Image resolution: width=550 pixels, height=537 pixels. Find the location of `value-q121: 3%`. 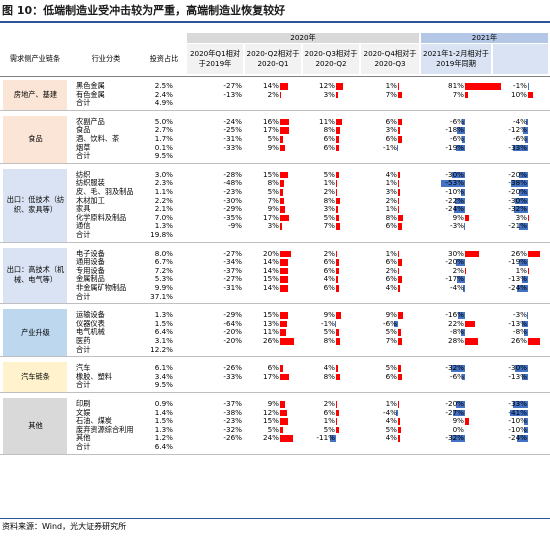

value-q121: 3% is located at coordinates (521, 217).